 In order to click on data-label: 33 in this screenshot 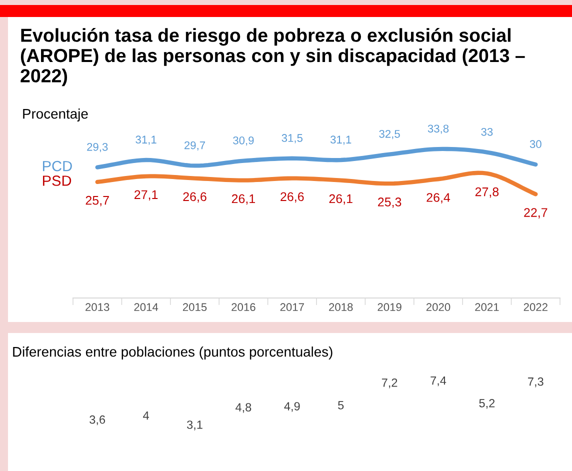, I will do `click(487, 132)`.